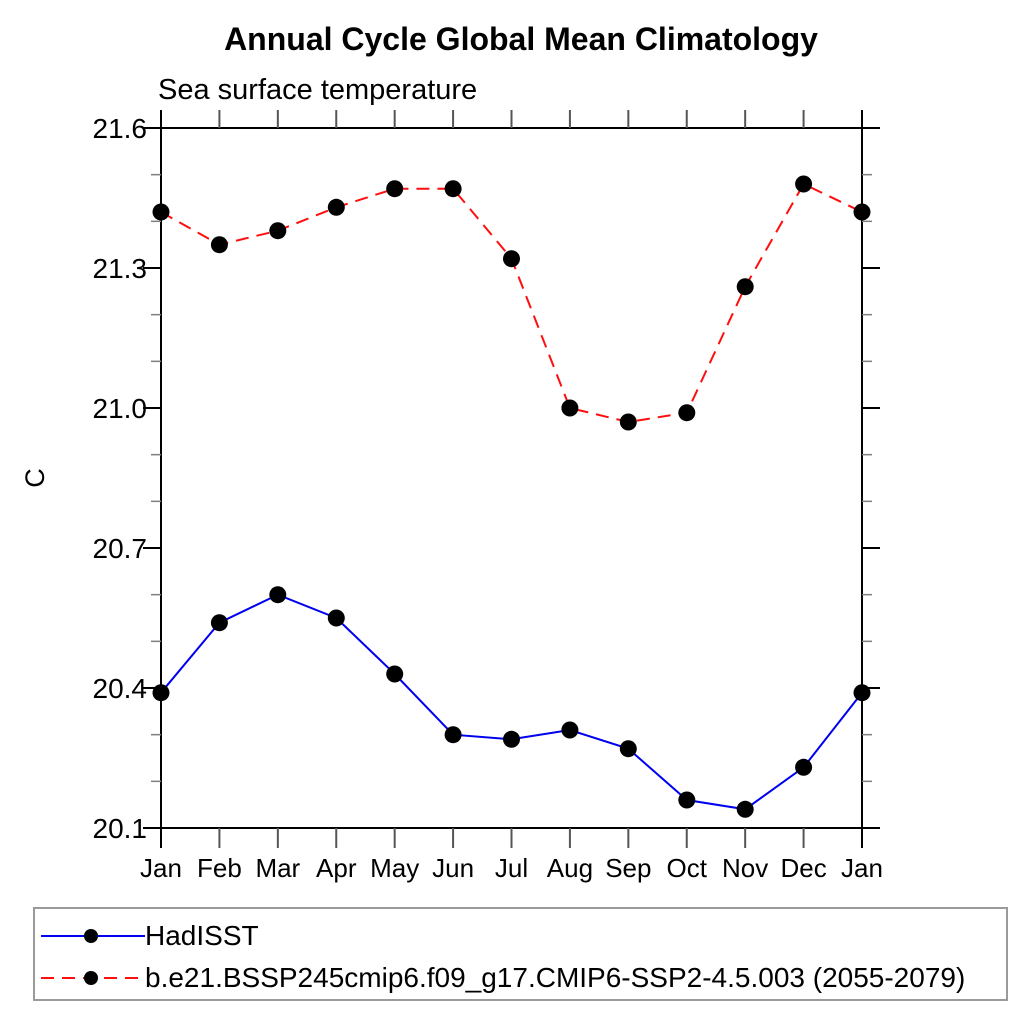 The image size is (1024, 1024). What do you see at coordinates (120, 688) in the screenshot?
I see `y-tick-label: 20.4` at bounding box center [120, 688].